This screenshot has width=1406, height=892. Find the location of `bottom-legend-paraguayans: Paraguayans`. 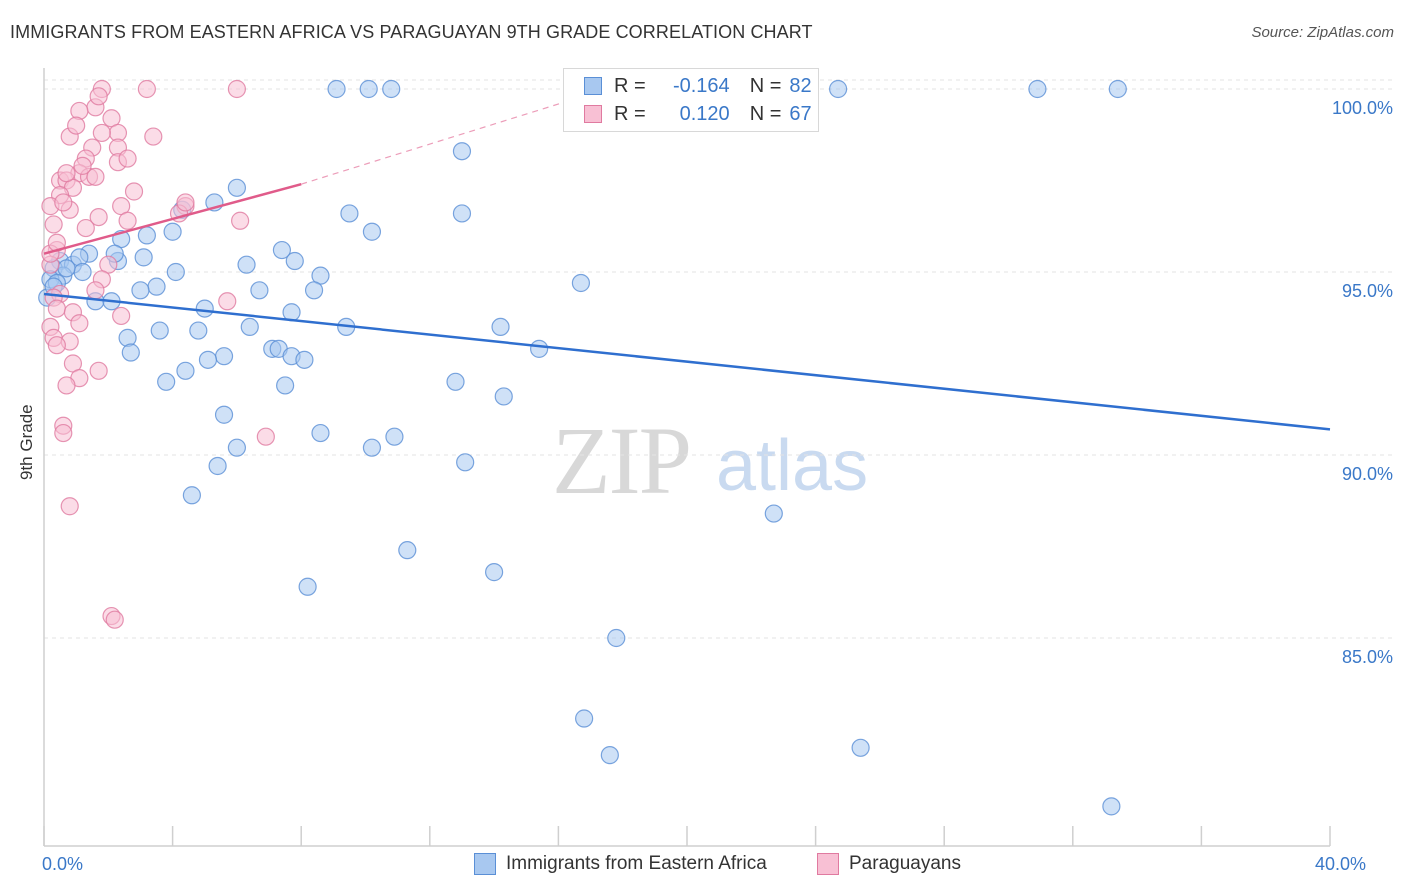

bottom-legend-paraguayans: Paraguayans is located at coordinates (889, 864).